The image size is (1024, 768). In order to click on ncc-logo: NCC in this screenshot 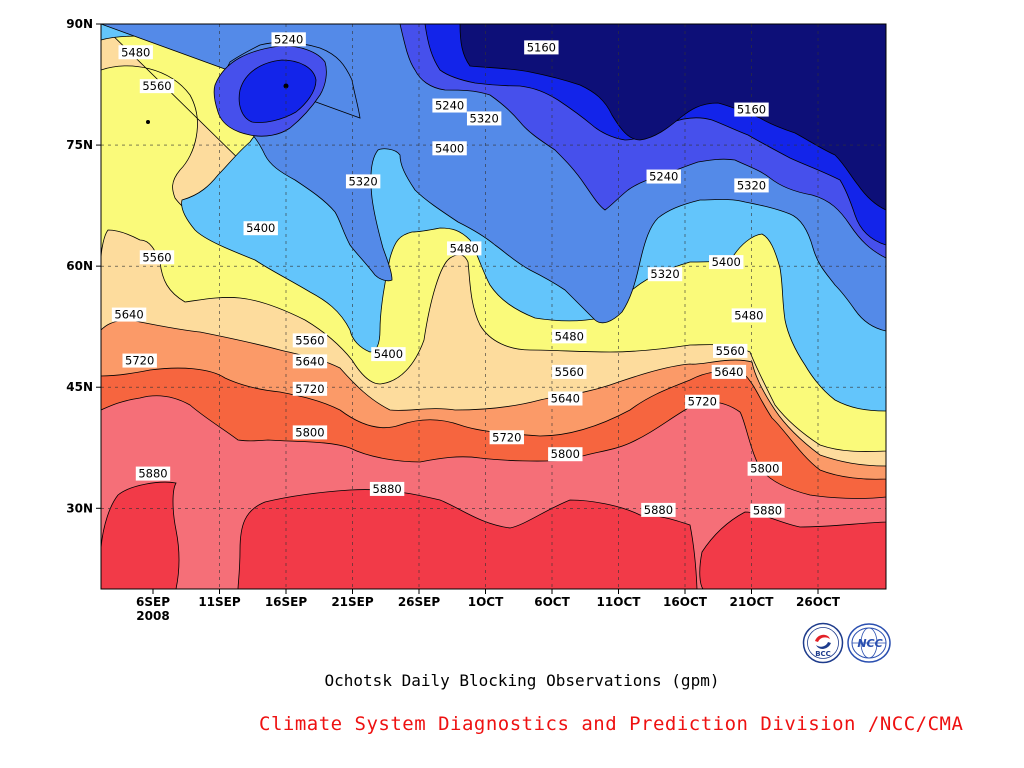, I will do `click(869, 643)`.